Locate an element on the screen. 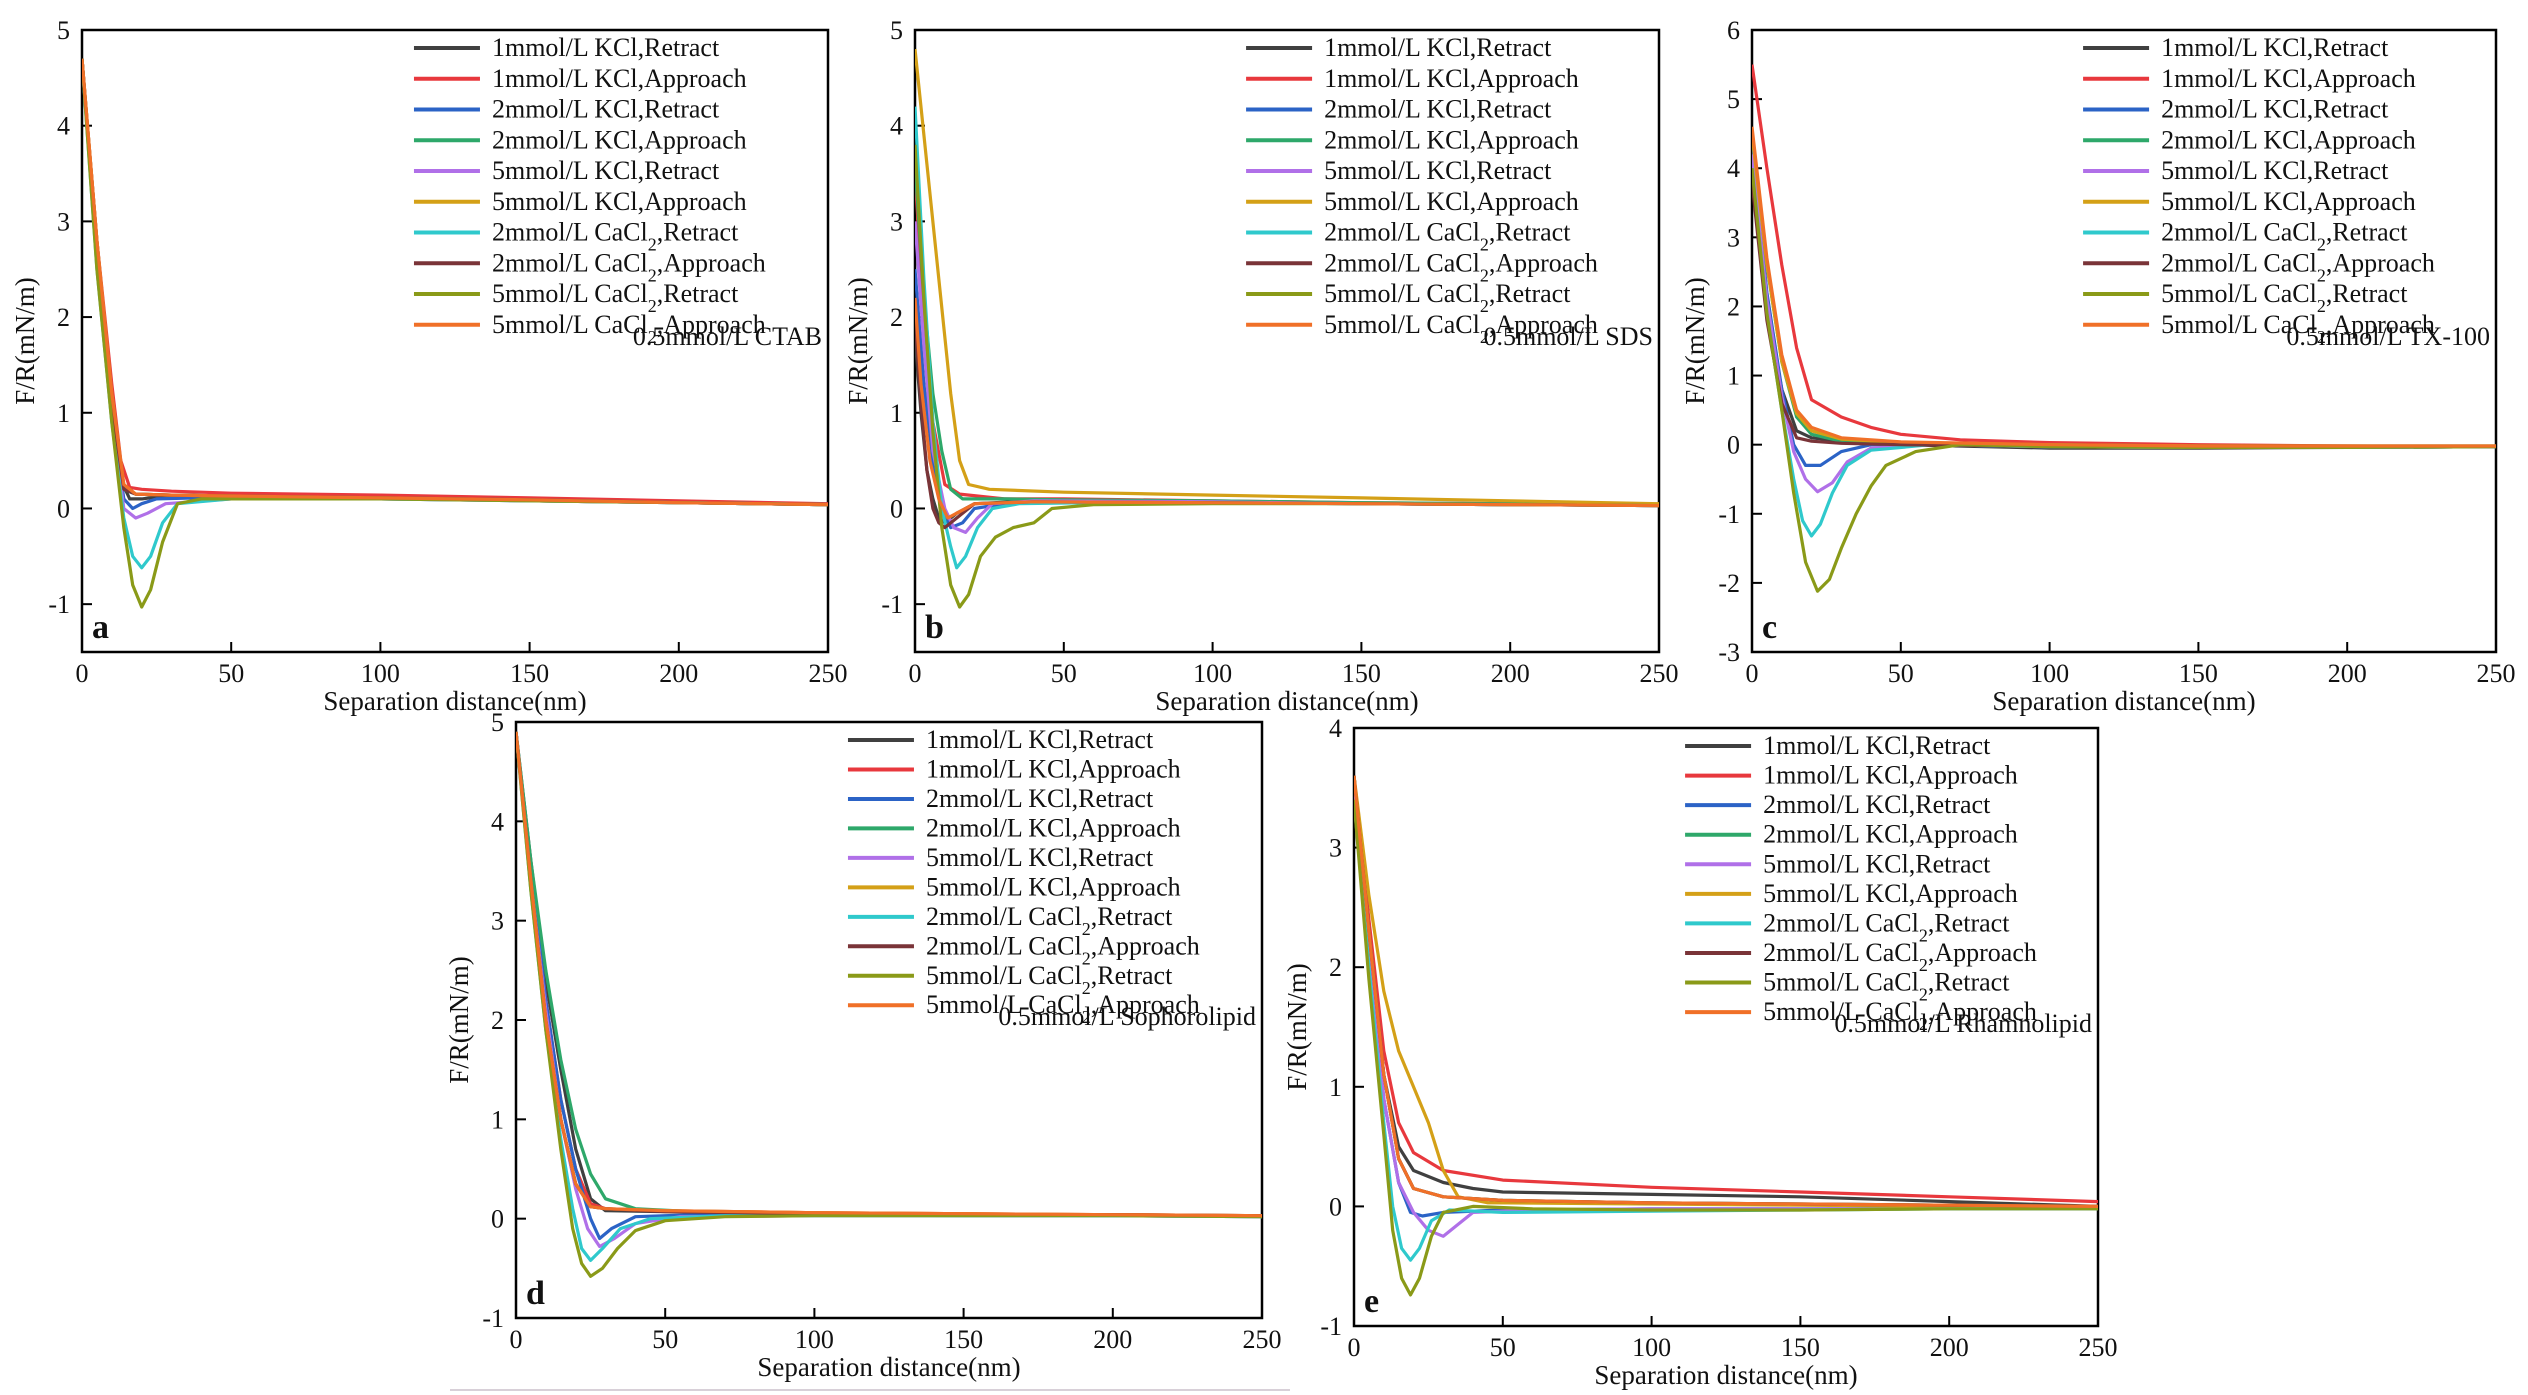  panel-letter: a is located at coordinates (100, 627).